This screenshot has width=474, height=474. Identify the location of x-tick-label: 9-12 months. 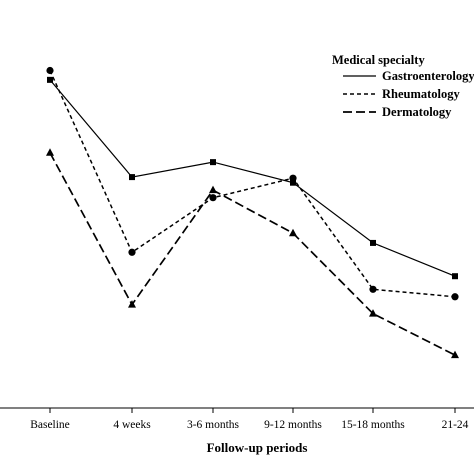
(293, 425).